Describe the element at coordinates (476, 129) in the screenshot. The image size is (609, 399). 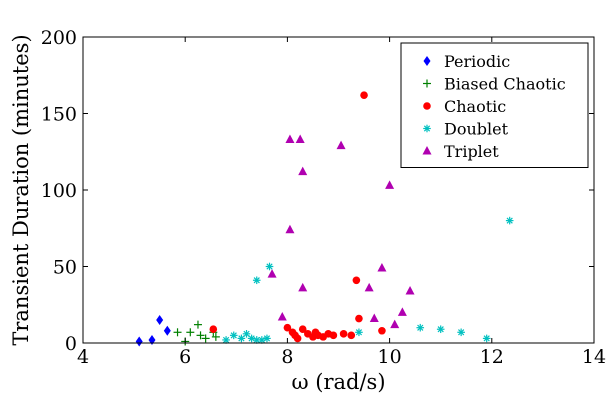
I see `legend-entry: Doublet` at that location.